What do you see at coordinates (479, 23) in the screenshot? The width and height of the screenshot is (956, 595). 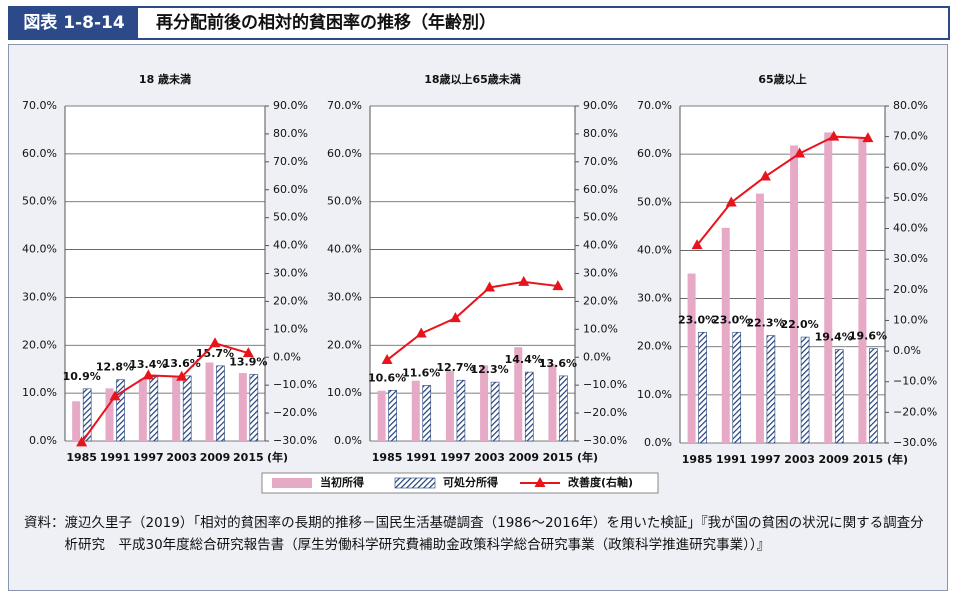 I see `header: 図表 1-8-14 再分配前後の相対的貧困率の推移（年齢別）` at bounding box center [479, 23].